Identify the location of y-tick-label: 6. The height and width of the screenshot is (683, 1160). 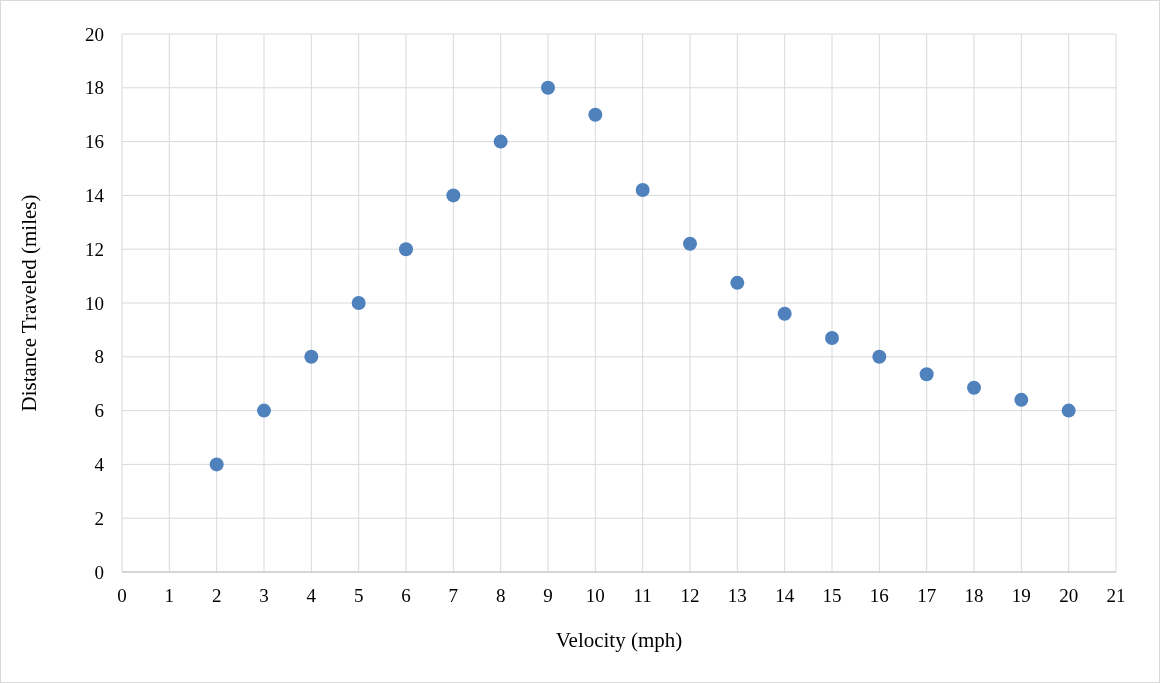
(99, 411).